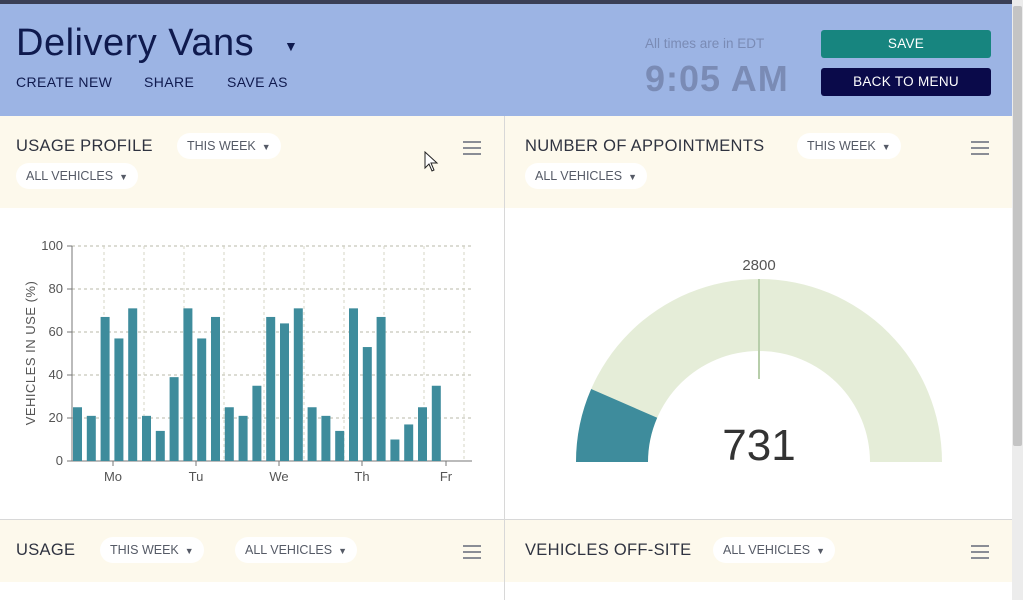  I want to click on save-as-link: SAVE AS, so click(257, 82).